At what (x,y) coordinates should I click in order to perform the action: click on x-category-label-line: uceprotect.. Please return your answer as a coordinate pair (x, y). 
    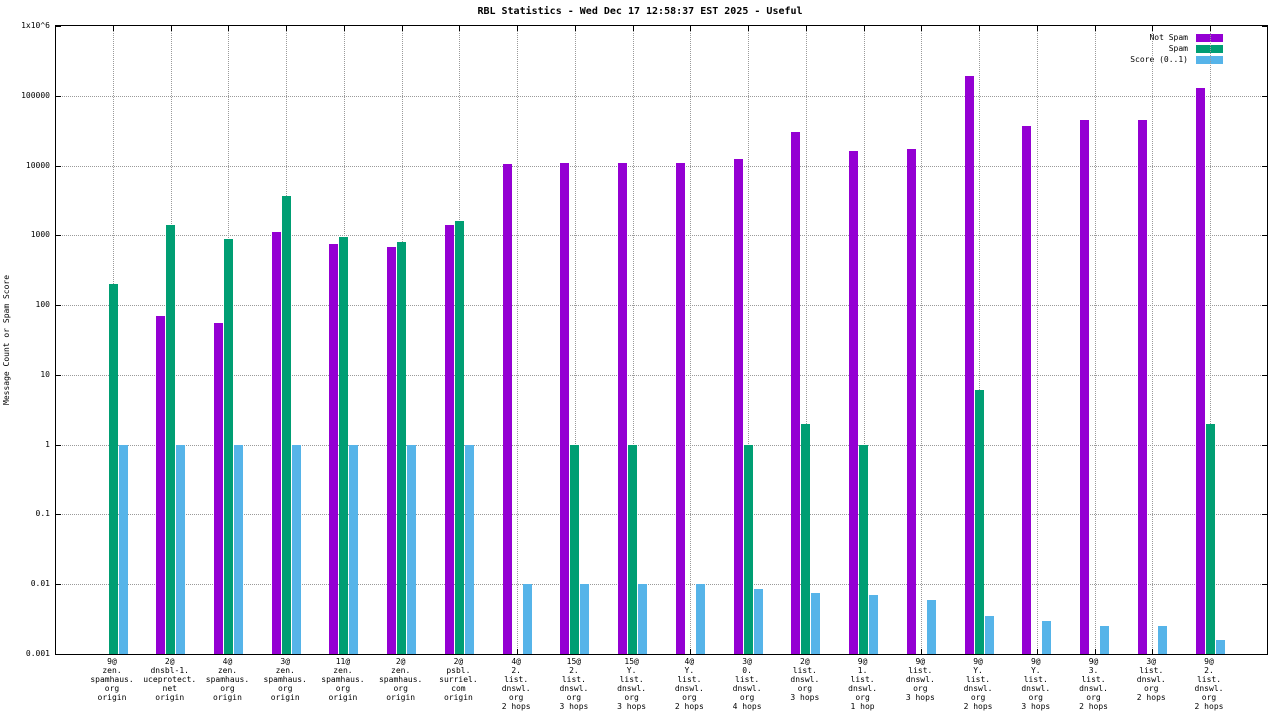
    Looking at the image, I should click on (170, 679).